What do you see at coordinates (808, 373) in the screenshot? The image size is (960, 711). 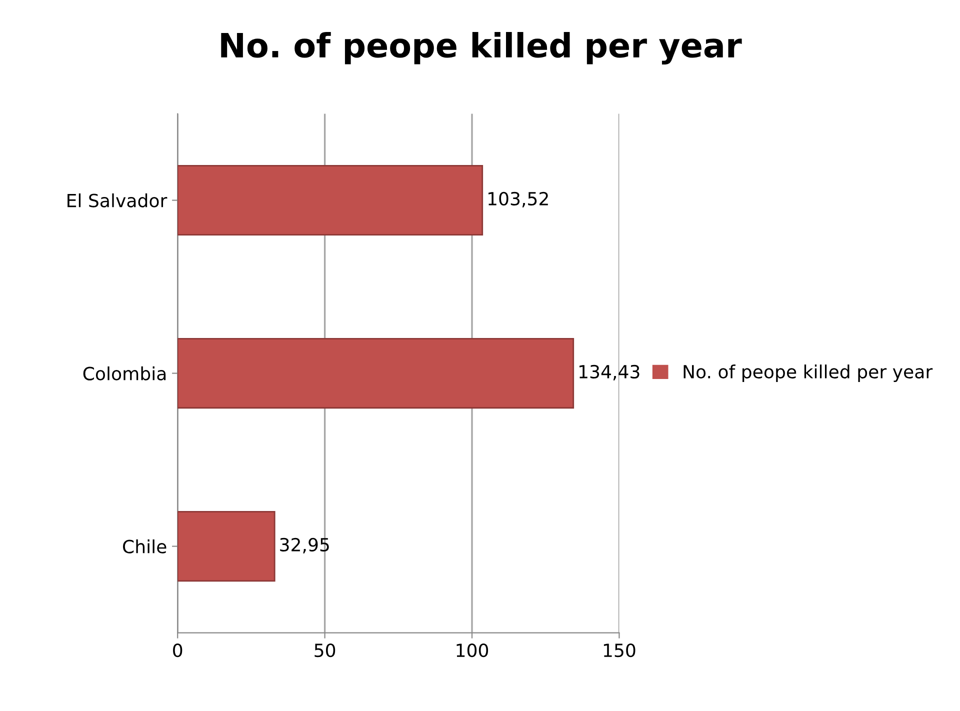 I see `legend-label: No. of peope killed per year` at bounding box center [808, 373].